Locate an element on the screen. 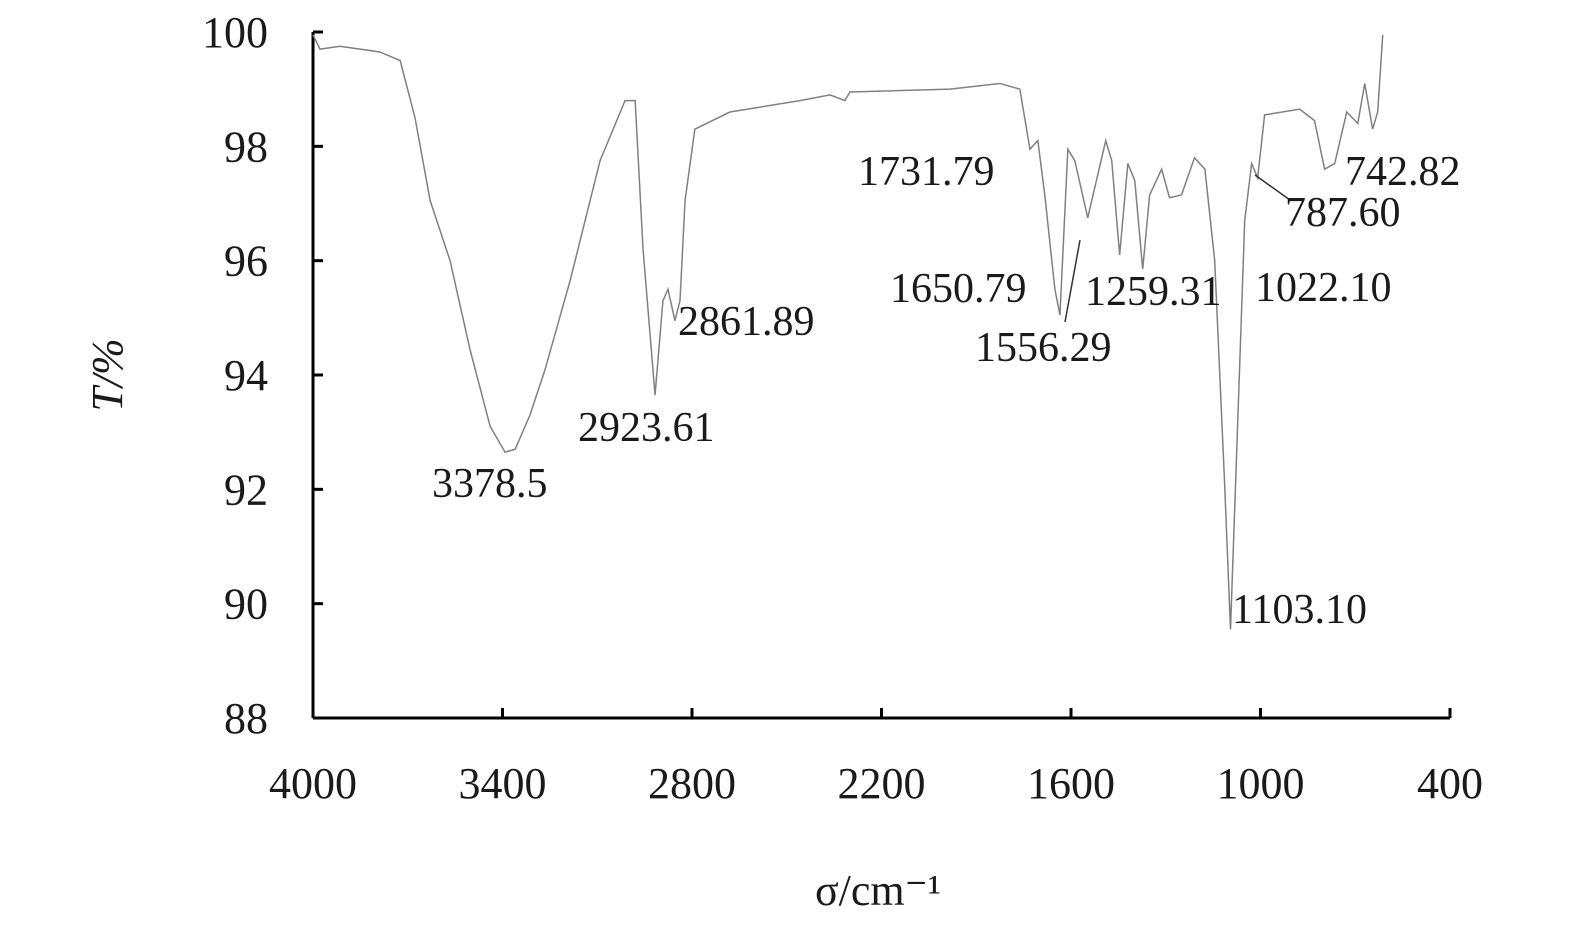 This screenshot has height=930, width=1575. peak-label: 2861.89 is located at coordinates (746, 322).